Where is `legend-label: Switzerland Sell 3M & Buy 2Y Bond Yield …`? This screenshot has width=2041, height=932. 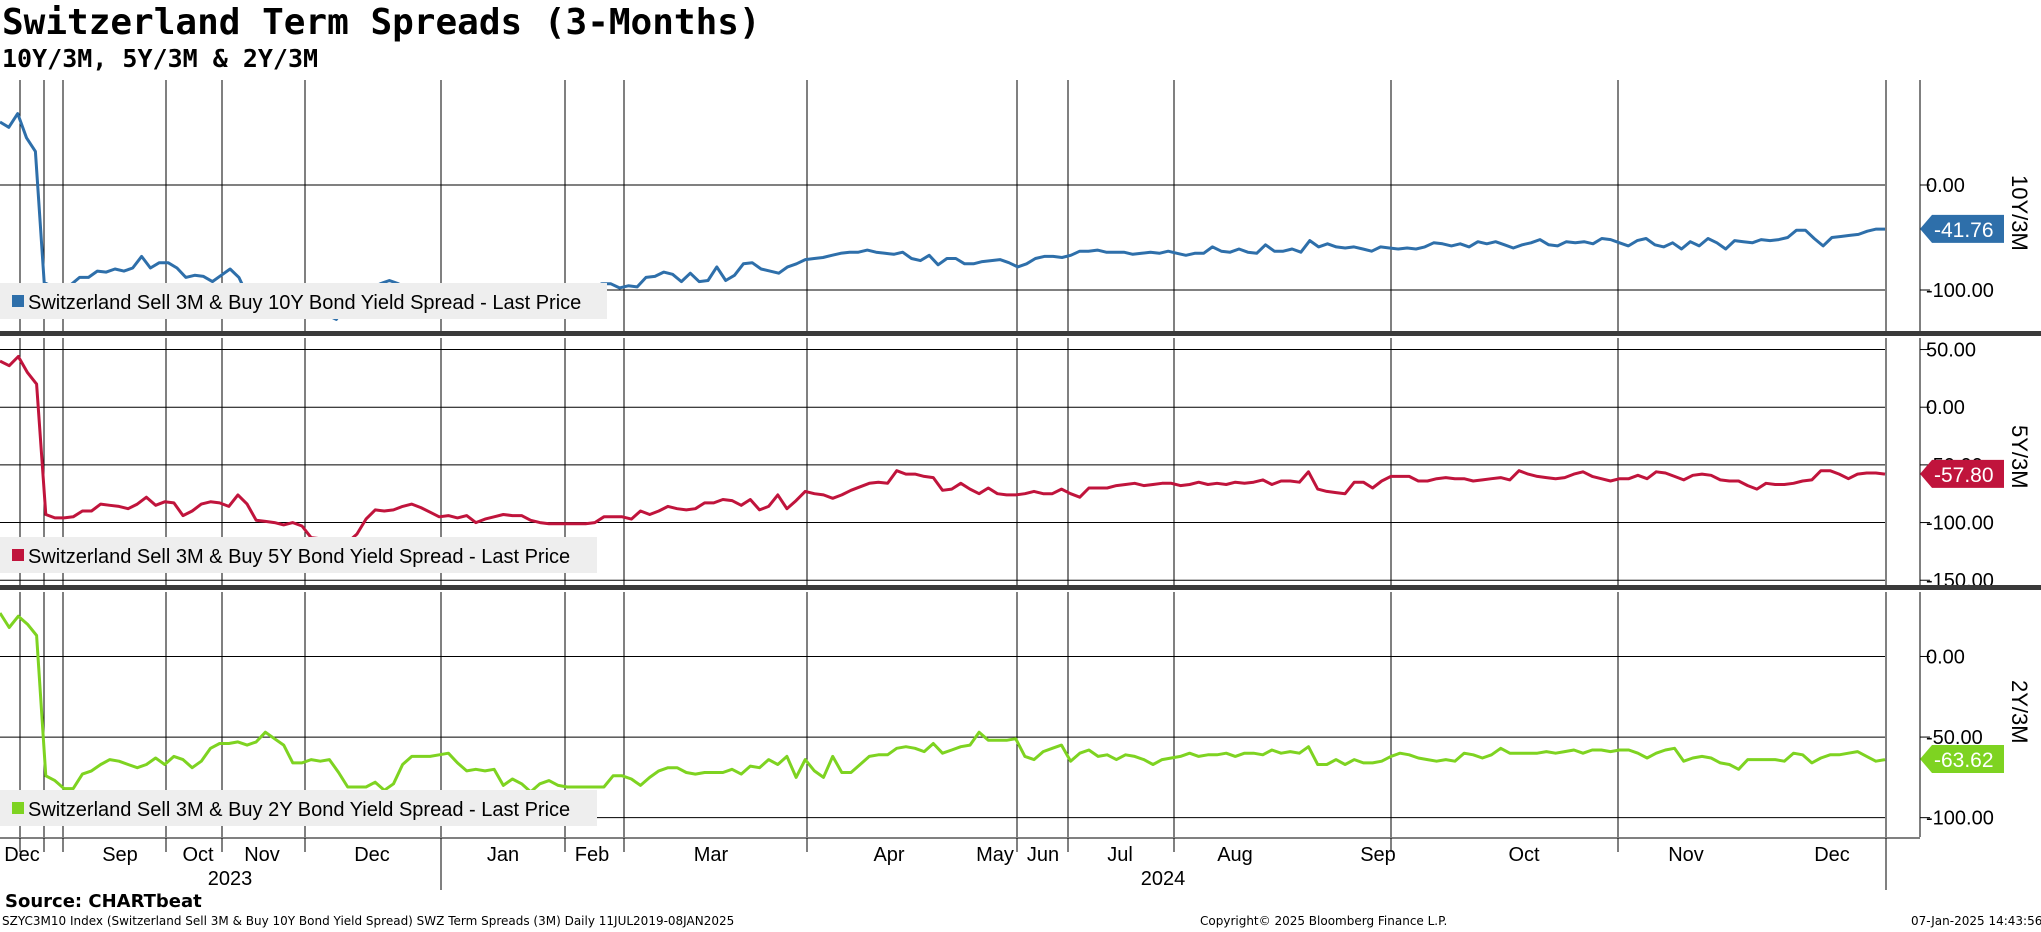
legend-label: Switzerland Sell 3M & Buy 2Y Bond Yield … is located at coordinates (299, 810).